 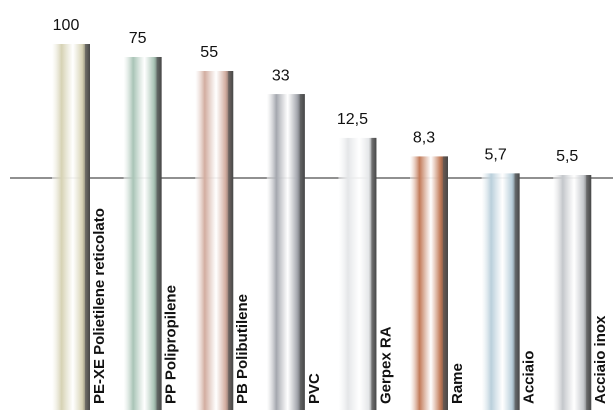 What do you see at coordinates (600, 359) in the screenshot?
I see `category-label: Acciaio inox` at bounding box center [600, 359].